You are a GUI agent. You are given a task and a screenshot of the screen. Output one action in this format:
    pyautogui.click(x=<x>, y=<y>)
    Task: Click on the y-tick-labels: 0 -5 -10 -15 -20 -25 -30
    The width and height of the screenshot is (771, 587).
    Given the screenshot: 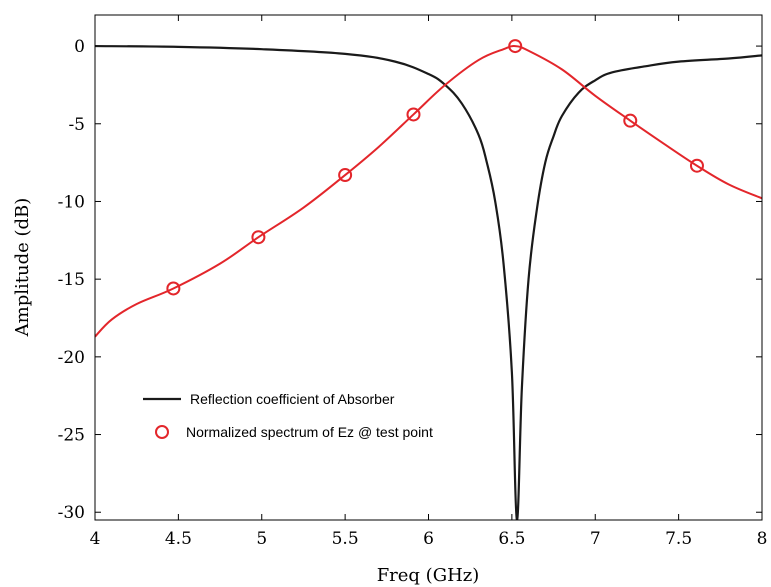 What is the action you would take?
    pyautogui.click(x=71, y=280)
    